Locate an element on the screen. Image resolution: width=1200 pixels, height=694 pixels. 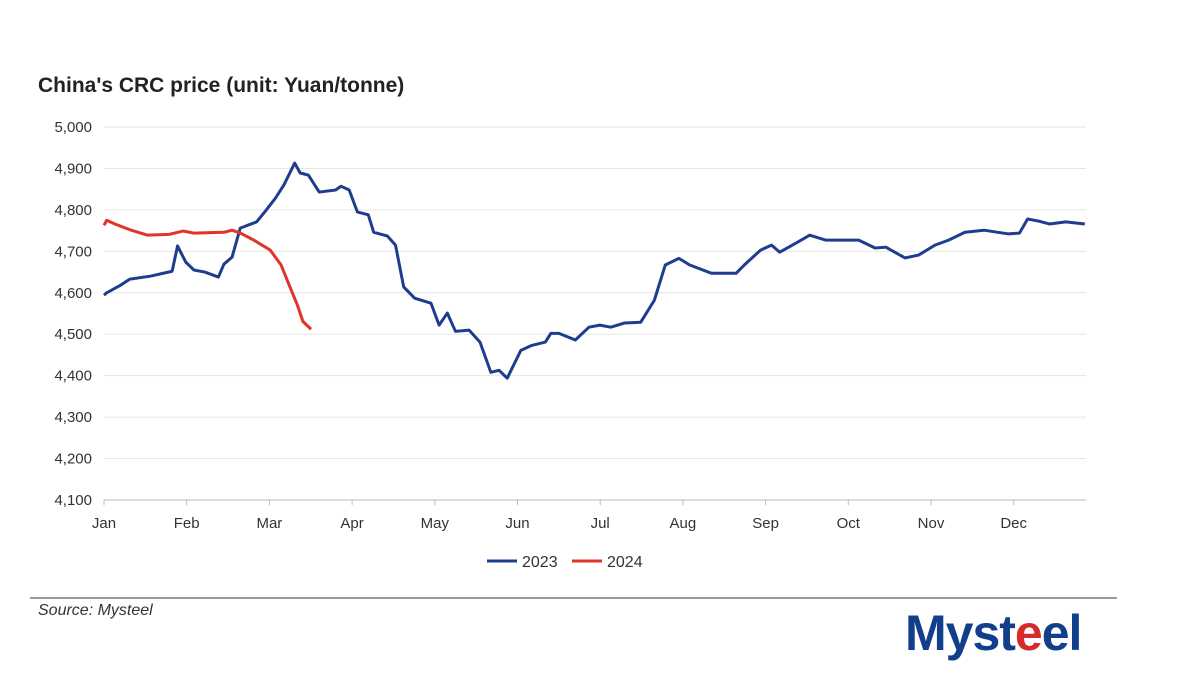
mysteel-logo: Mysteel is located at coordinates (993, 633).